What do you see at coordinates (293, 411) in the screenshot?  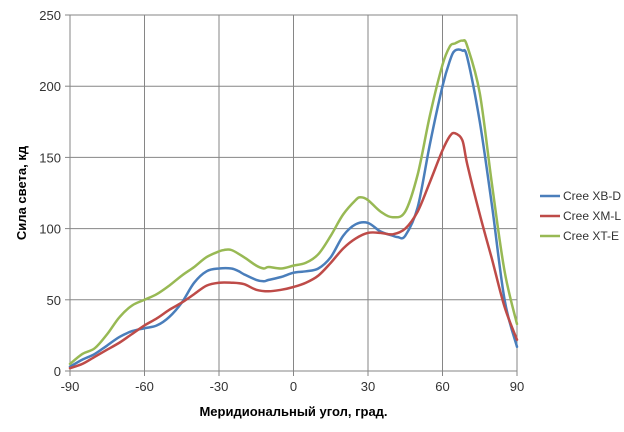 I see `x-axis-title: Меридиональный угол, град.` at bounding box center [293, 411].